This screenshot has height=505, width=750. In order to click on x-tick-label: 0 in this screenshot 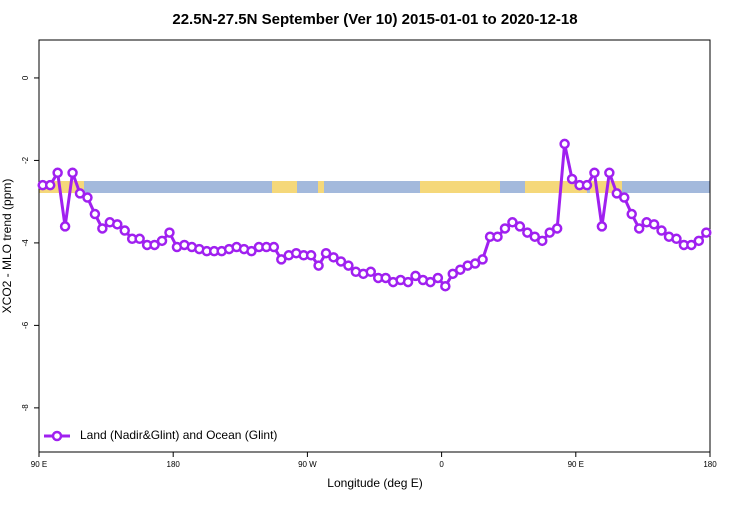, I will do `click(441, 464)`.